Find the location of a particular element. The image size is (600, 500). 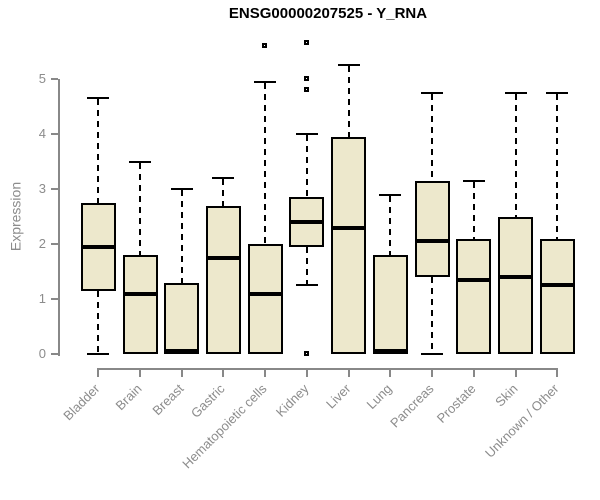

x-axis-line is located at coordinates (328, 369).